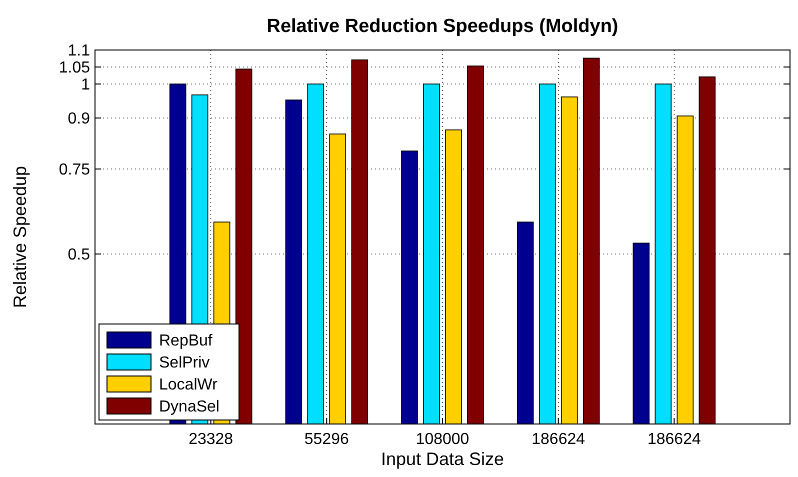 The width and height of the screenshot is (798, 477). I want to click on y-tick-label: 0.5, so click(79, 255).